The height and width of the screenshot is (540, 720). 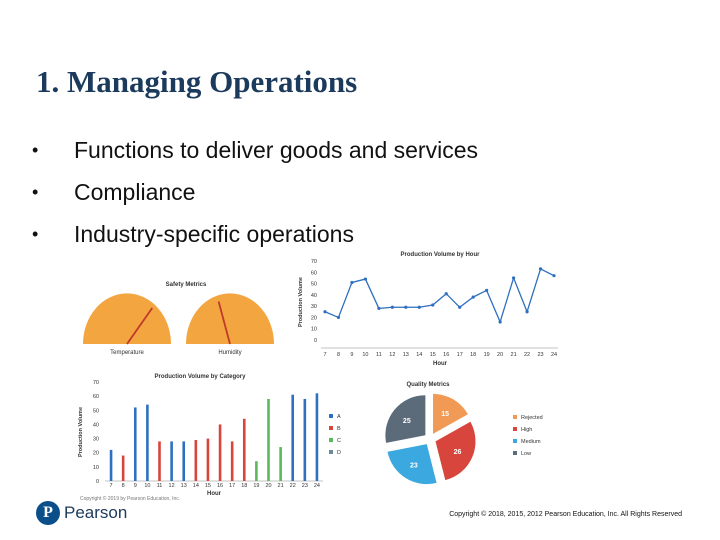 What do you see at coordinates (96, 383) in the screenshot?
I see `bar-y-tick-label: 70` at bounding box center [96, 383].